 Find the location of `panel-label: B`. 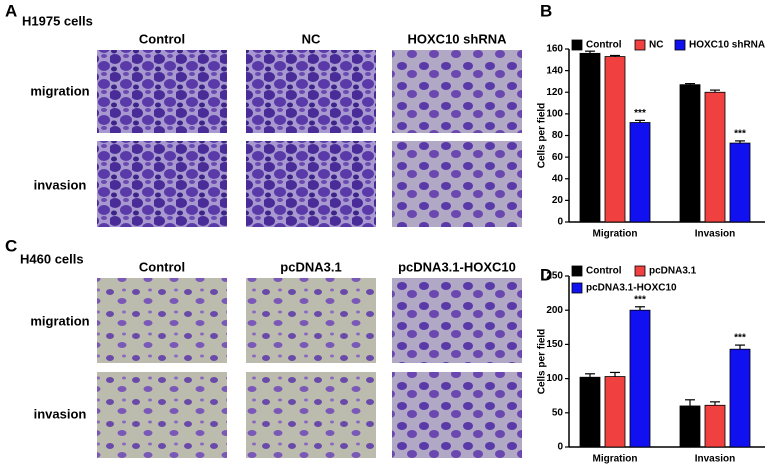

panel-label: B is located at coordinates (546, 10).